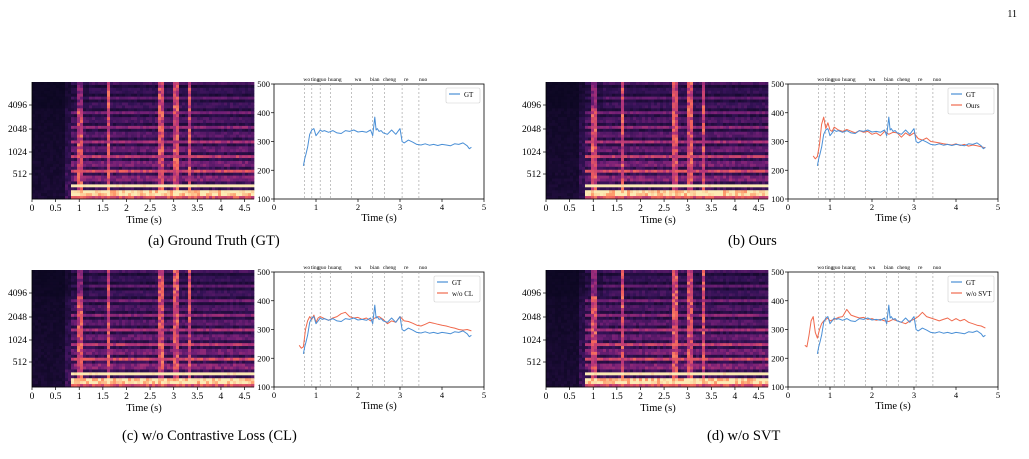  Describe the element at coordinates (406, 80) in the screenshot. I see `syllable-label: re` at that location.